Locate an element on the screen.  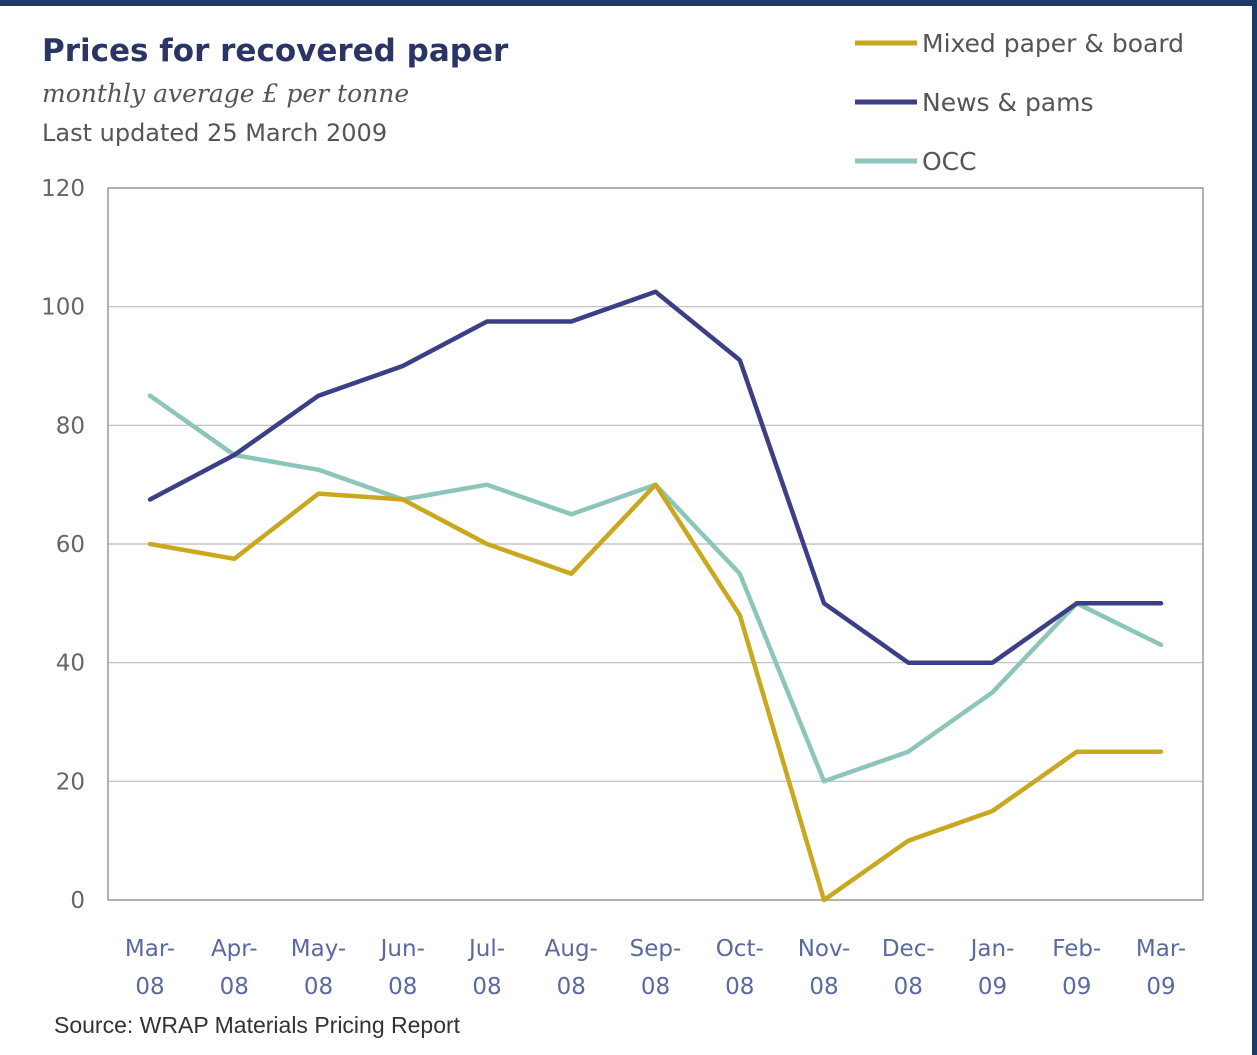
y-tick-label: 100 is located at coordinates (63, 308).